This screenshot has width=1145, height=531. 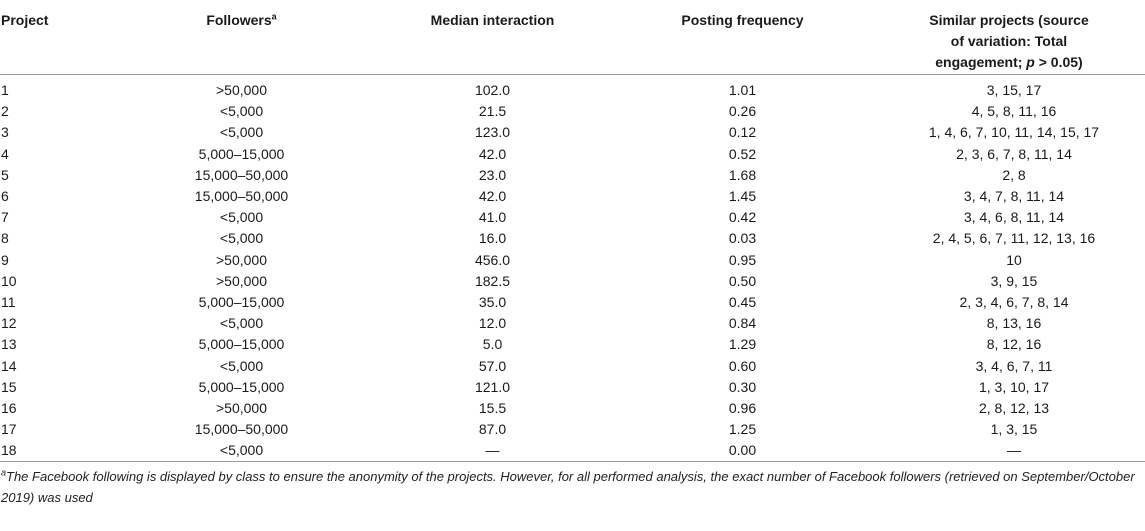 What do you see at coordinates (1014, 217) in the screenshot?
I see `cell-similar-projects: 3, 4, 6, 8, 11, 14` at bounding box center [1014, 217].